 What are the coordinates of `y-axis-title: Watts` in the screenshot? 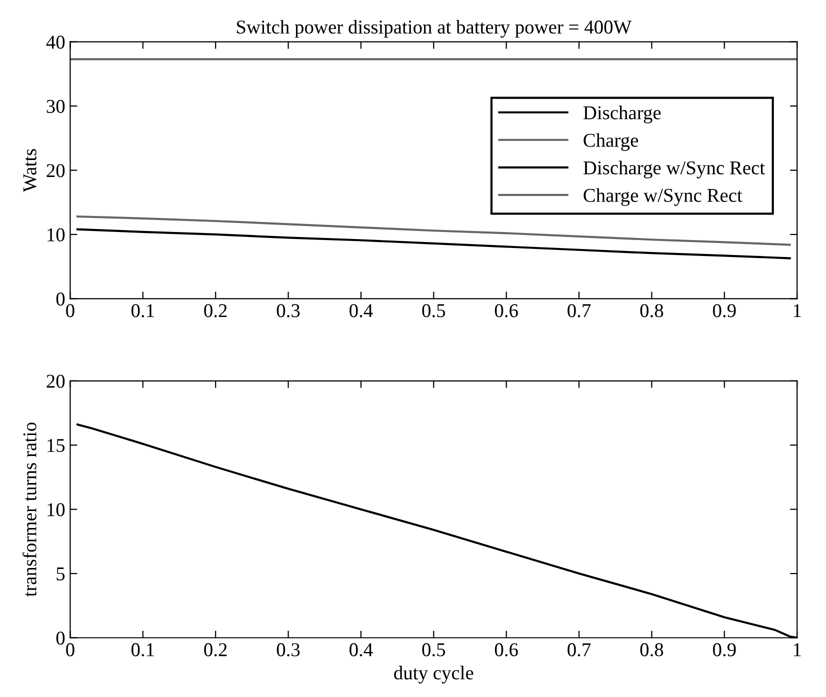 It's located at (30, 170).